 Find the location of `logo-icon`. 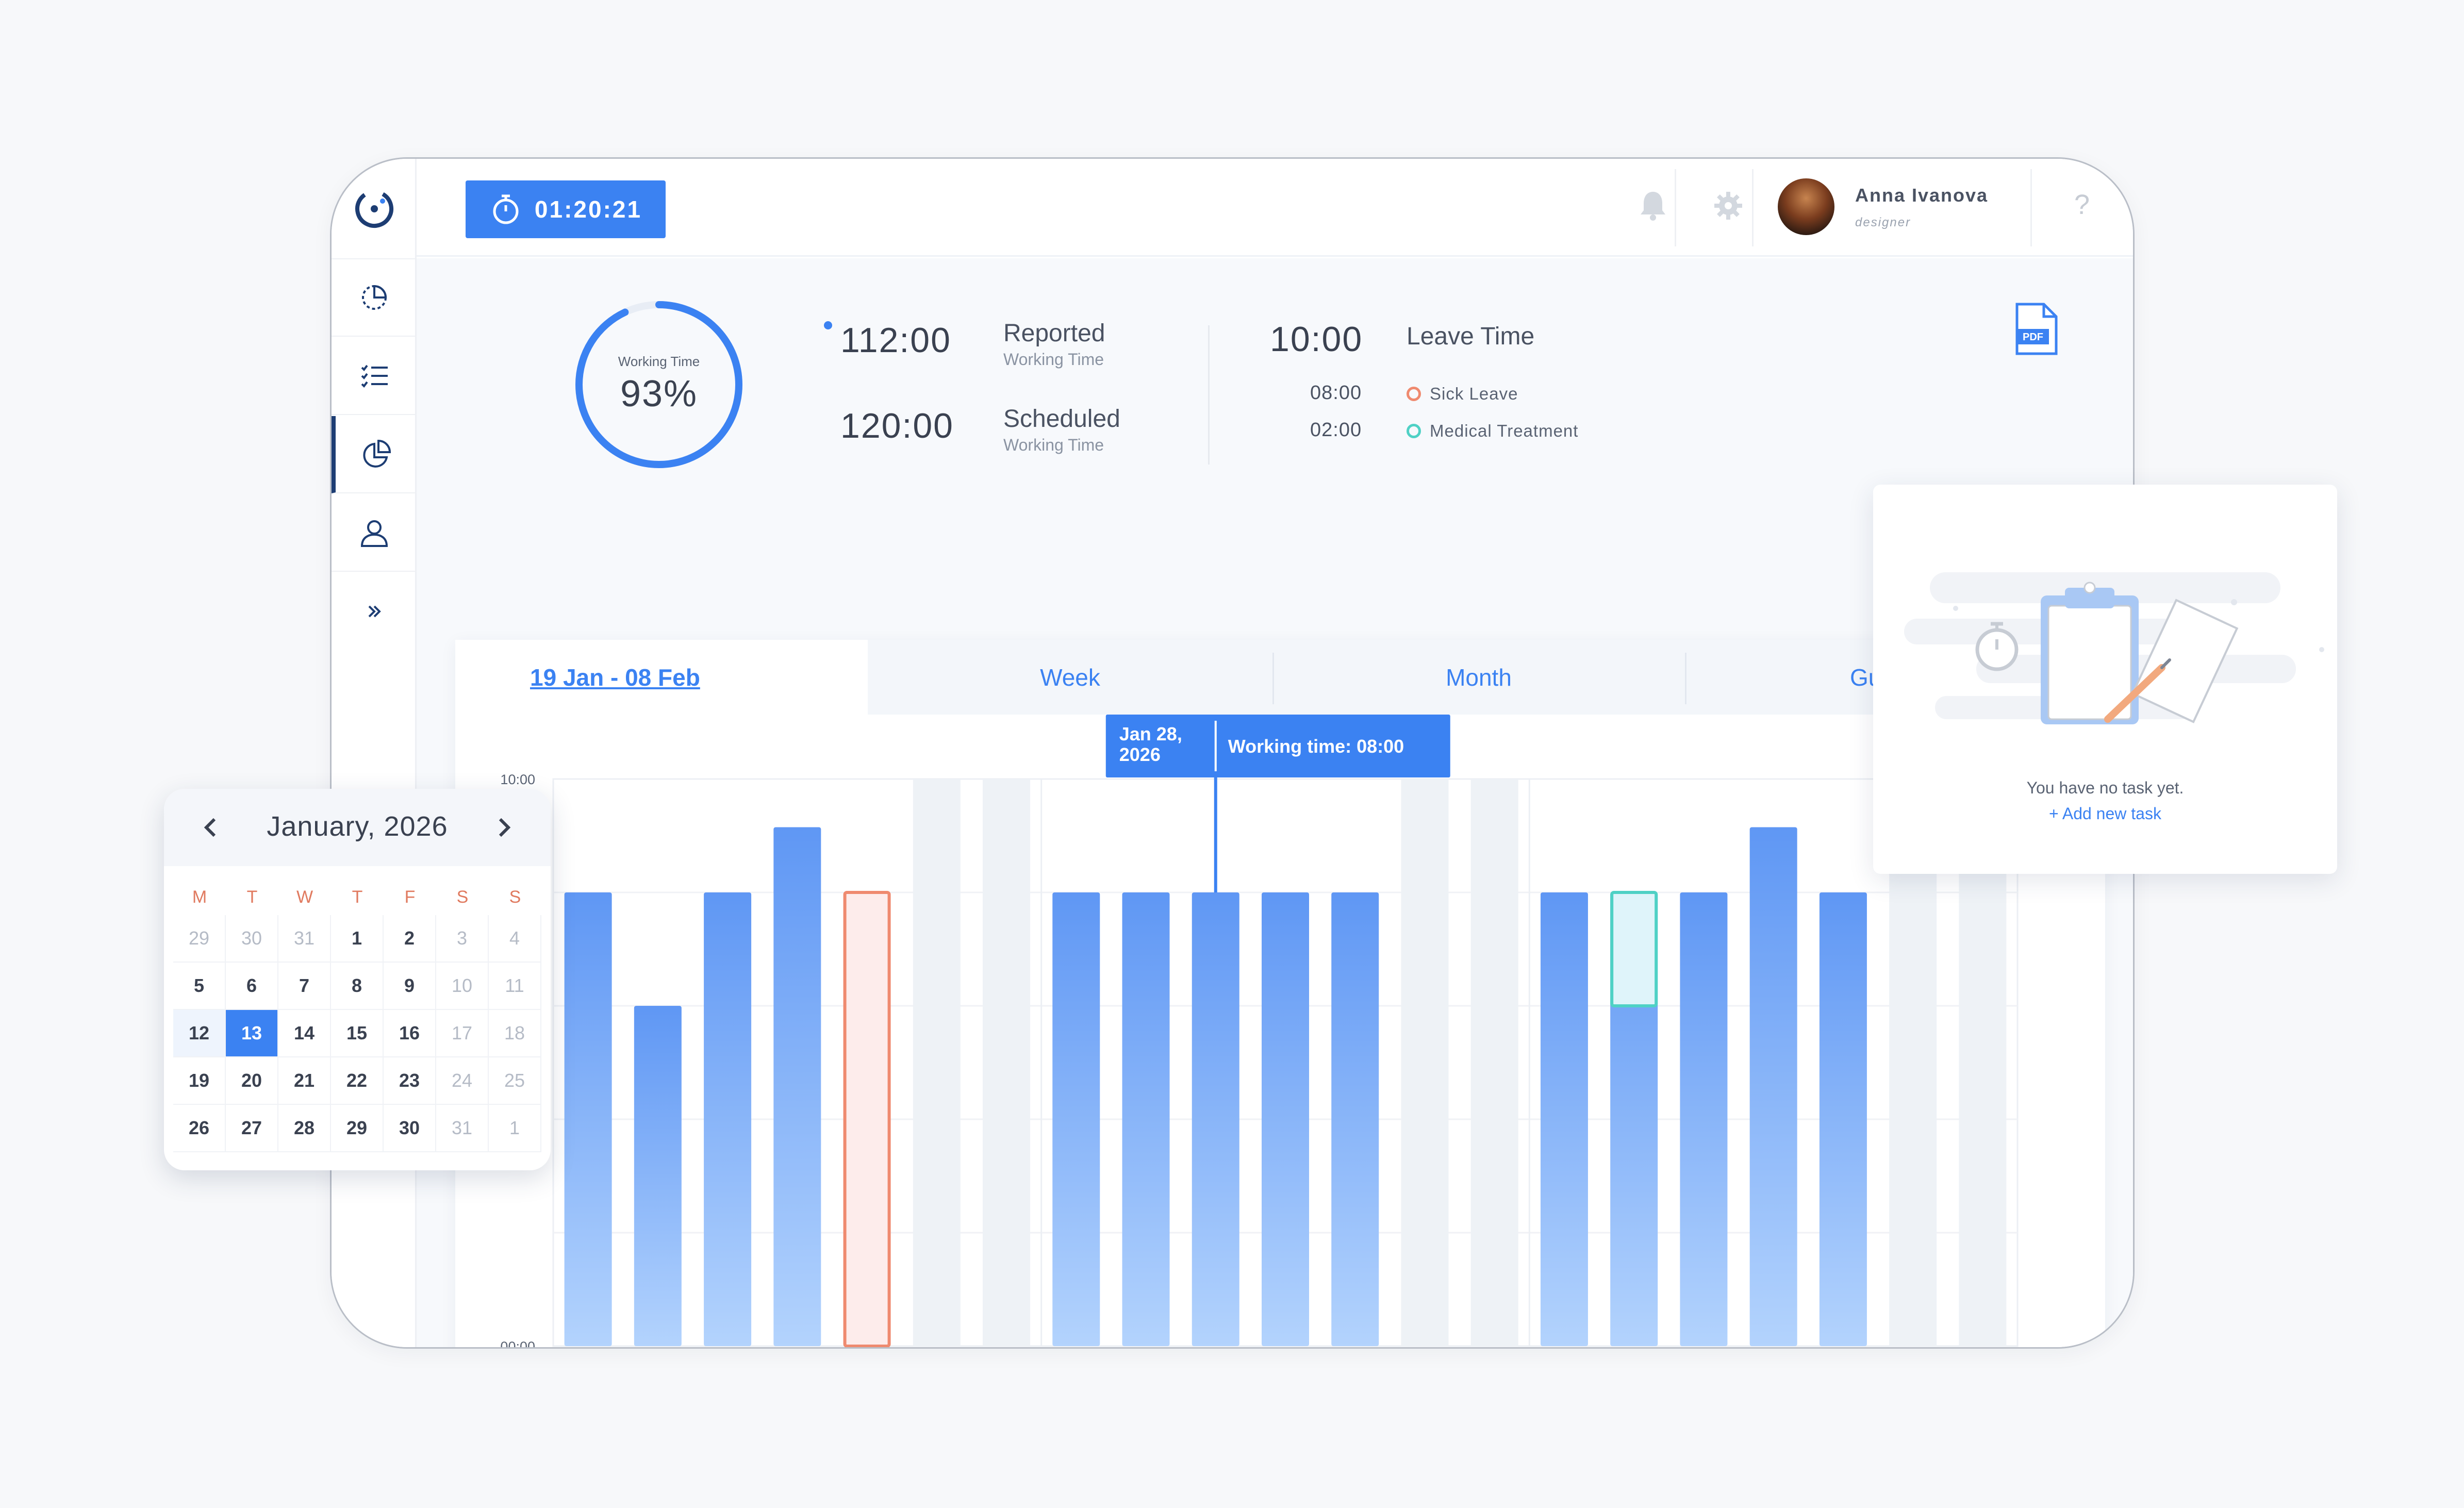

logo-icon is located at coordinates (374, 208).